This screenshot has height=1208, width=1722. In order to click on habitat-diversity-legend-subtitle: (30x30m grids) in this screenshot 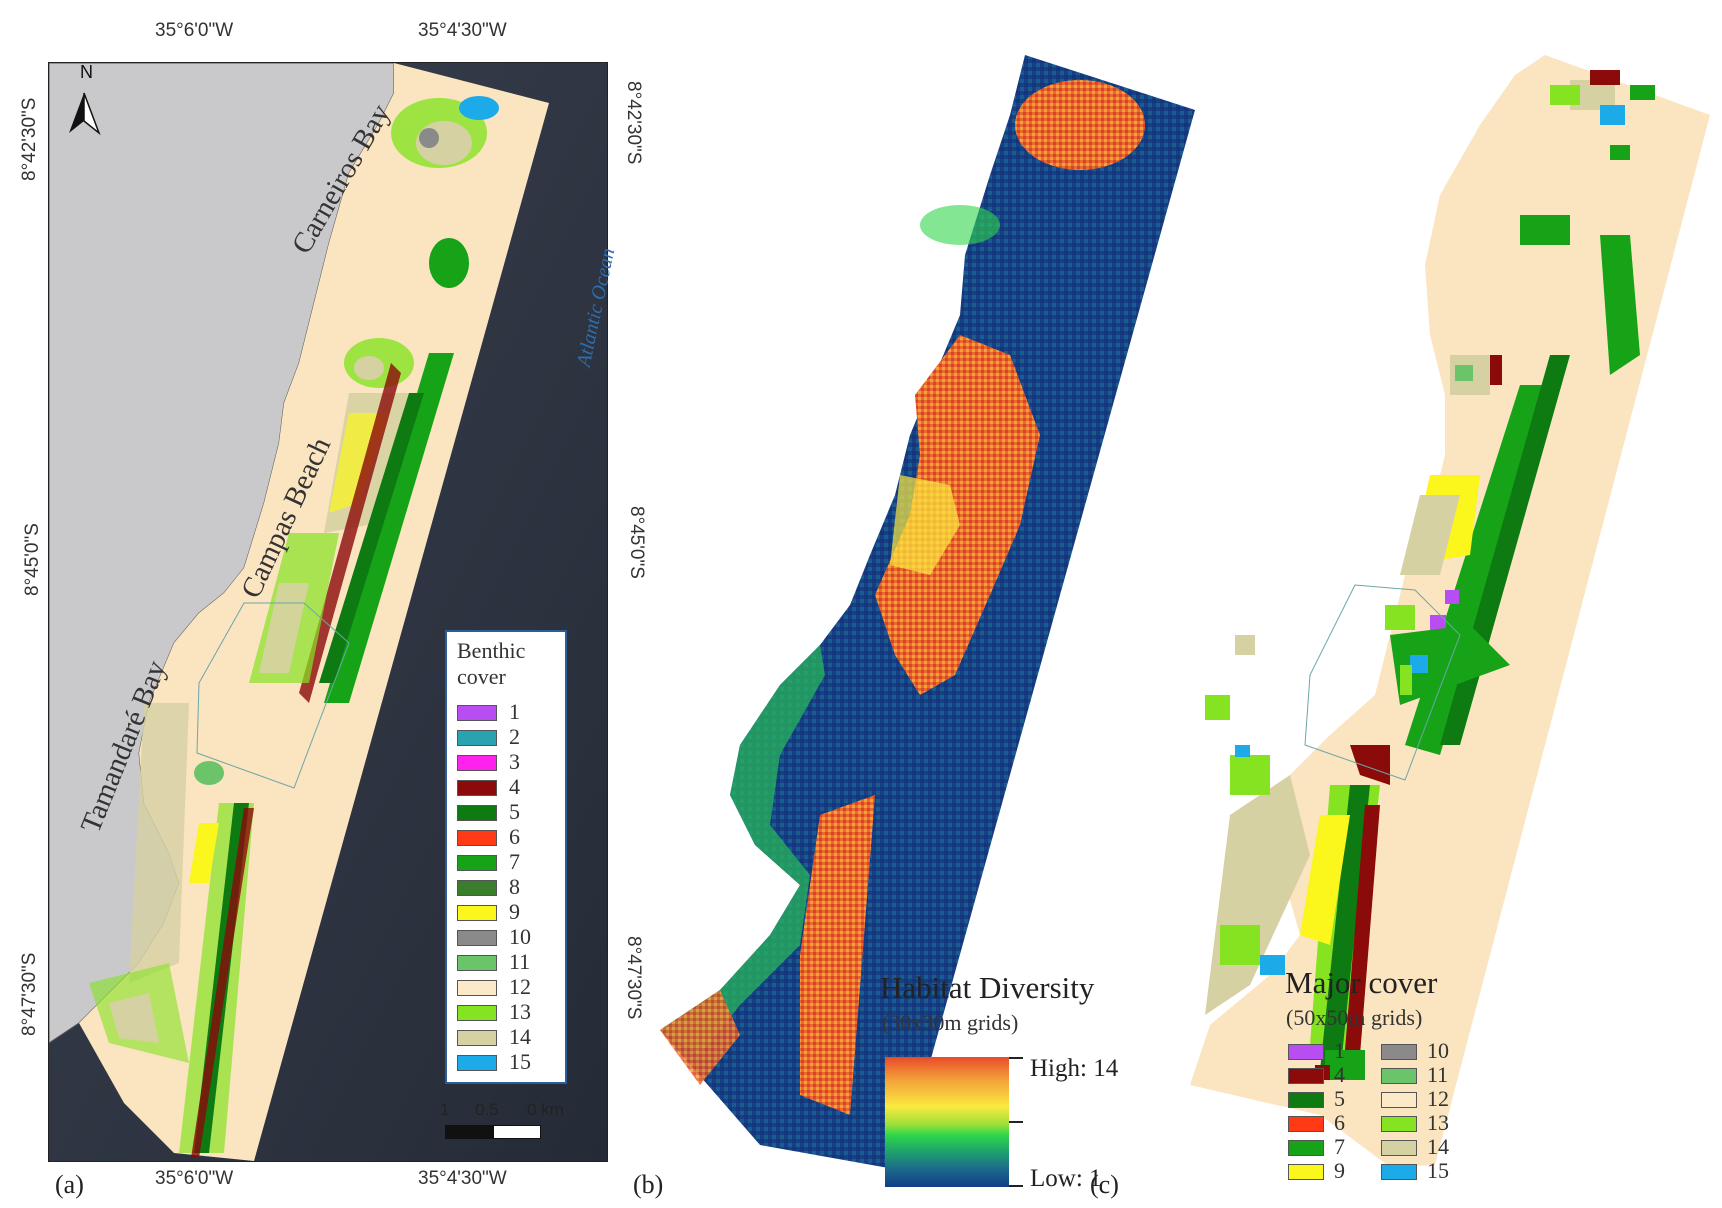, I will do `click(950, 1022)`.